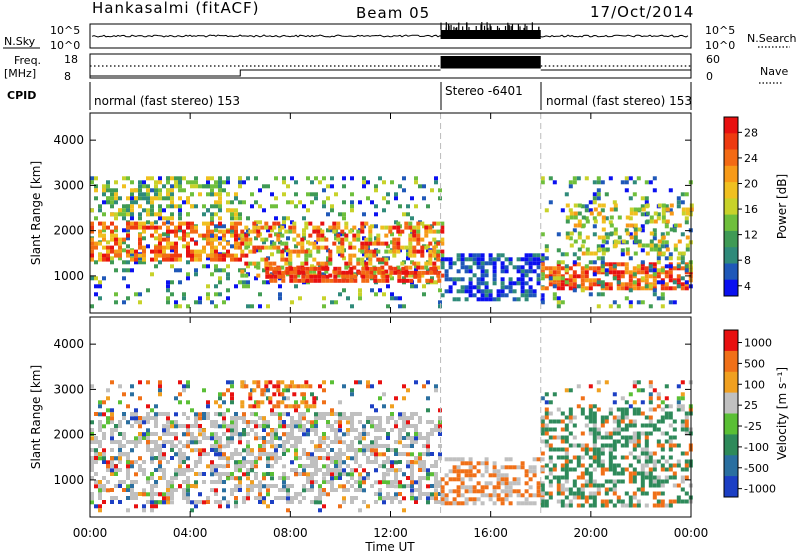 The width and height of the screenshot is (800, 554). Describe the element at coordinates (65, 30) in the screenshot. I see `nsky-tick-top-left: 10^5` at that location.